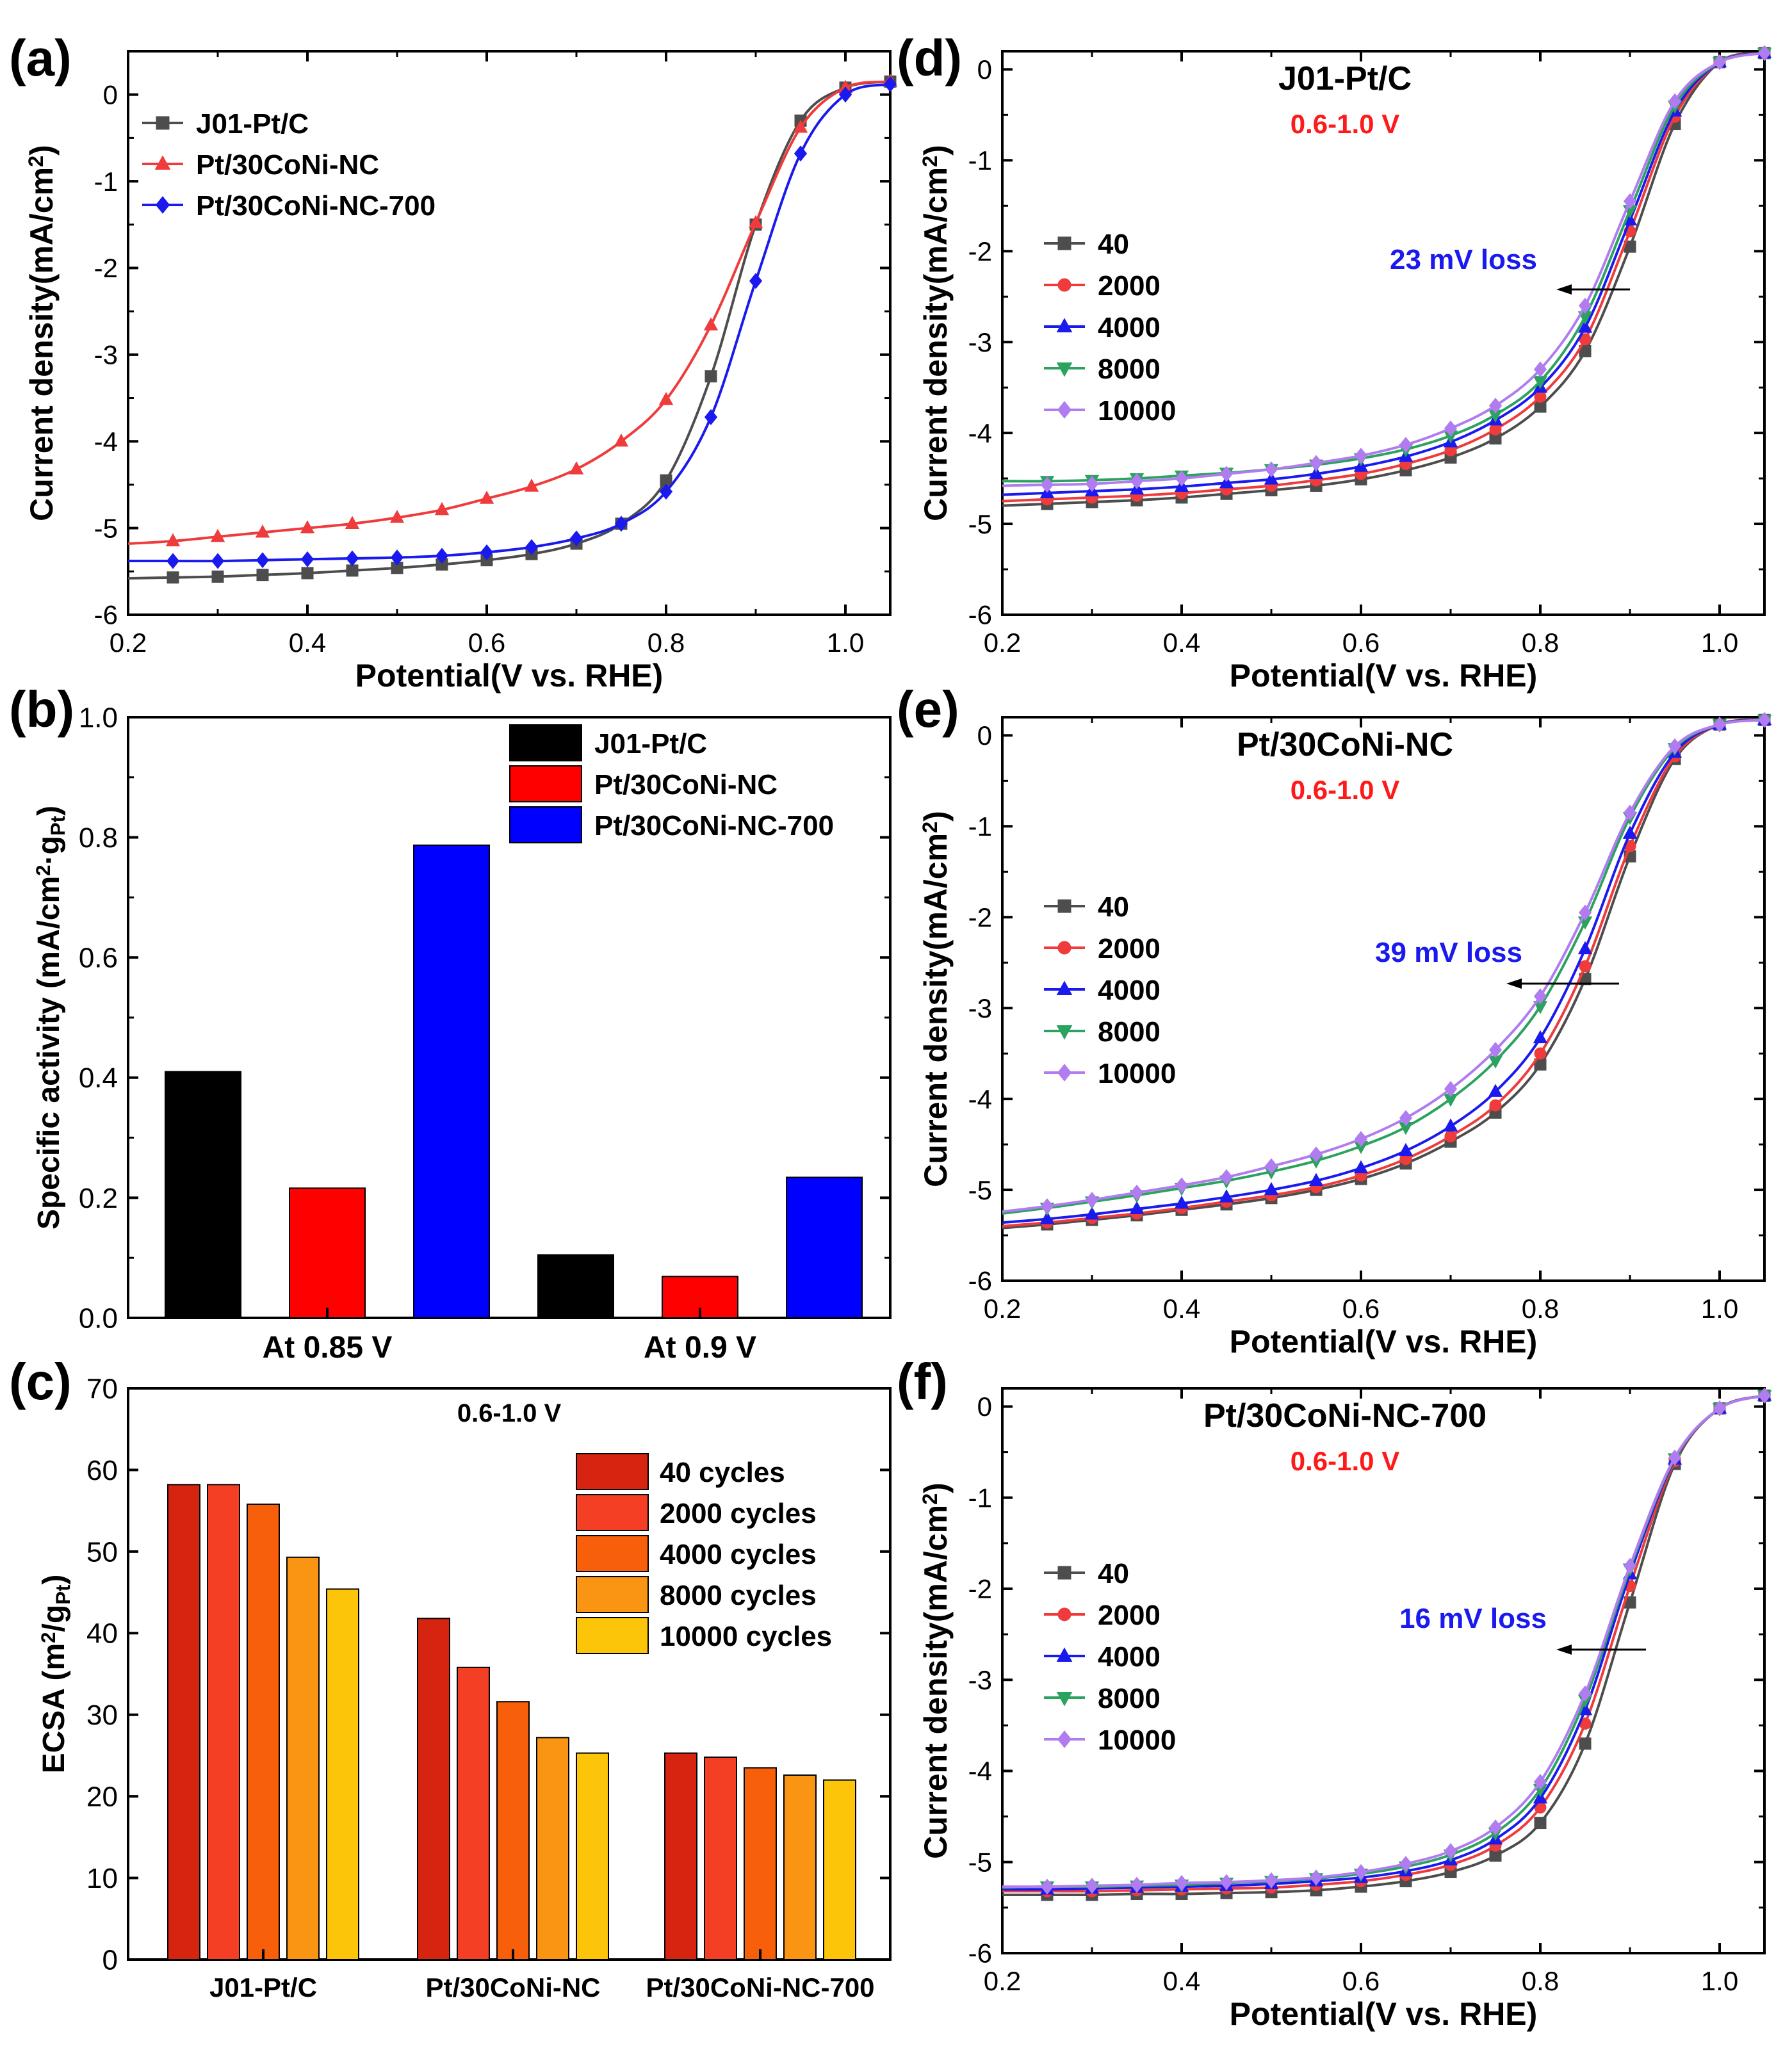 This screenshot has width=1792, height=2046. What do you see at coordinates (738, 1513) in the screenshot?
I see `legend-label: 2000 cycles` at bounding box center [738, 1513].